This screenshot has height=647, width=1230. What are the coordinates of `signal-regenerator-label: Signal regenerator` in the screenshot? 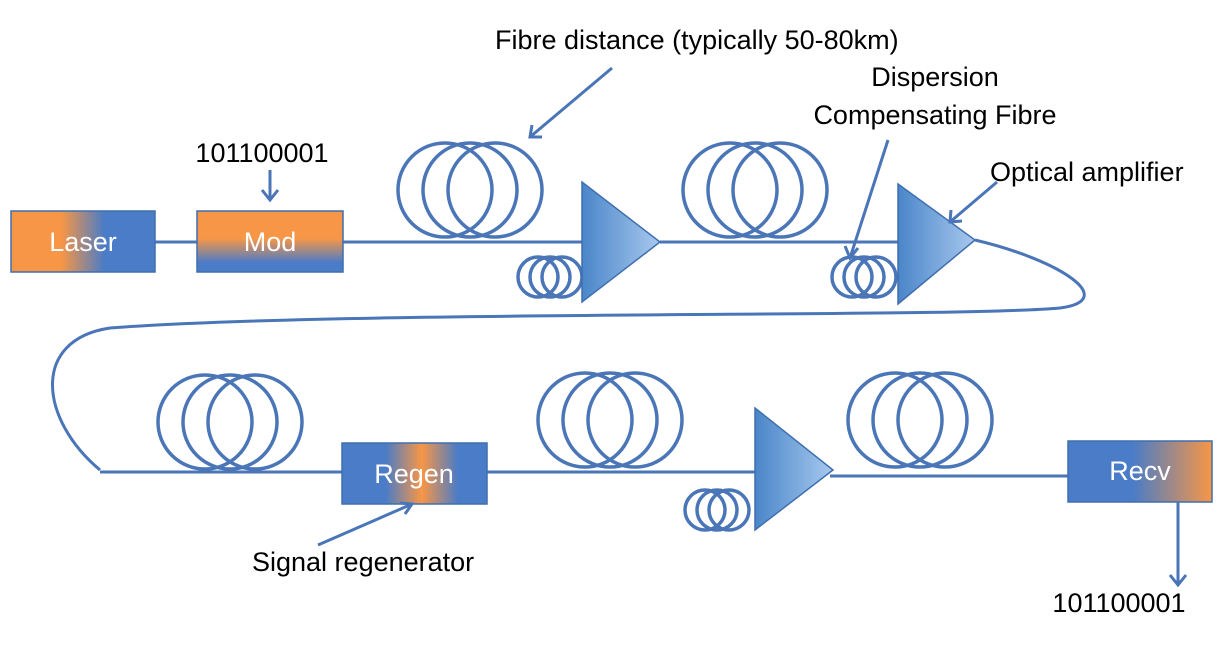 It's located at (363, 562).